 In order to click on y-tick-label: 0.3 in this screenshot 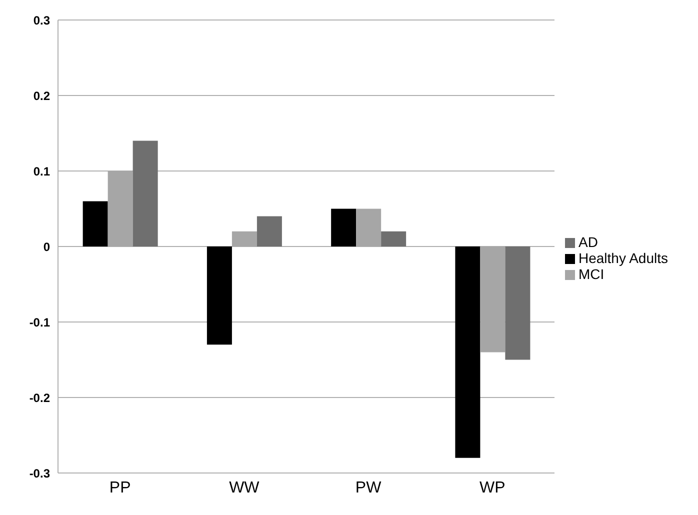, I will do `click(41, 20)`.